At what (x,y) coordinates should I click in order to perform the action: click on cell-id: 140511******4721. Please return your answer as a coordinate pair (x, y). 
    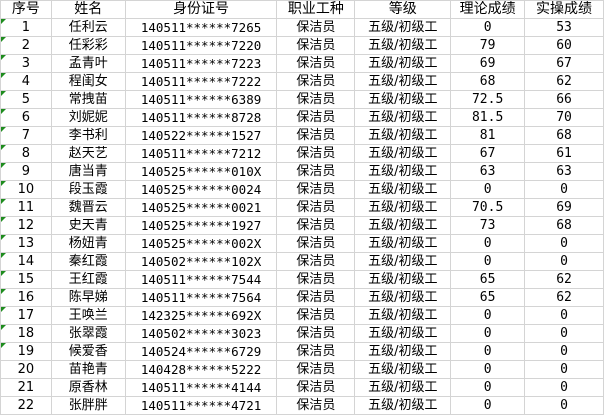
    Looking at the image, I should click on (201, 405).